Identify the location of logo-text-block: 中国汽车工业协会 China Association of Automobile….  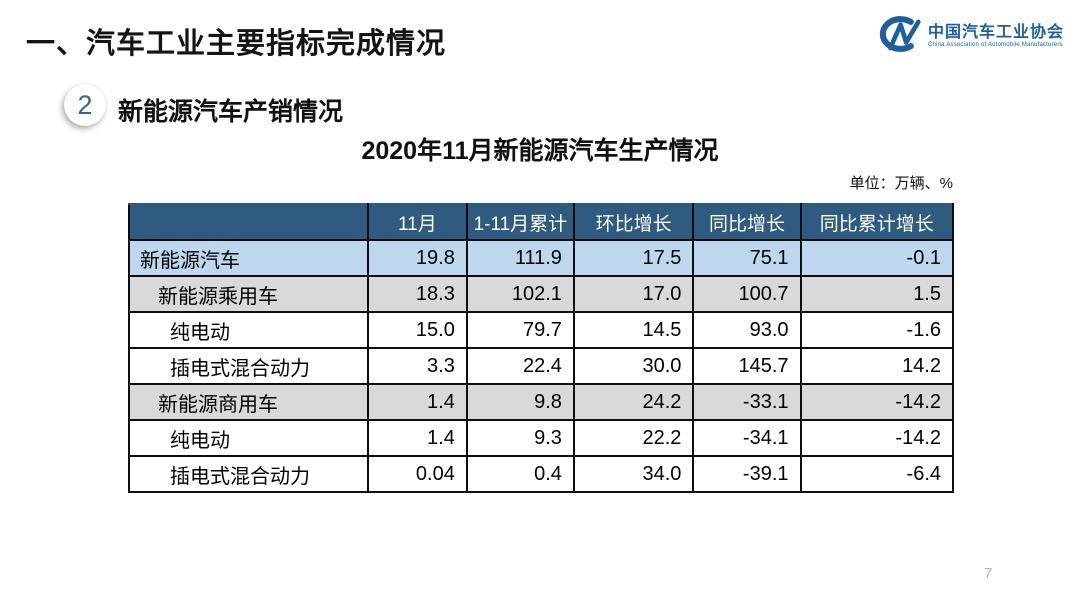
(996, 36).